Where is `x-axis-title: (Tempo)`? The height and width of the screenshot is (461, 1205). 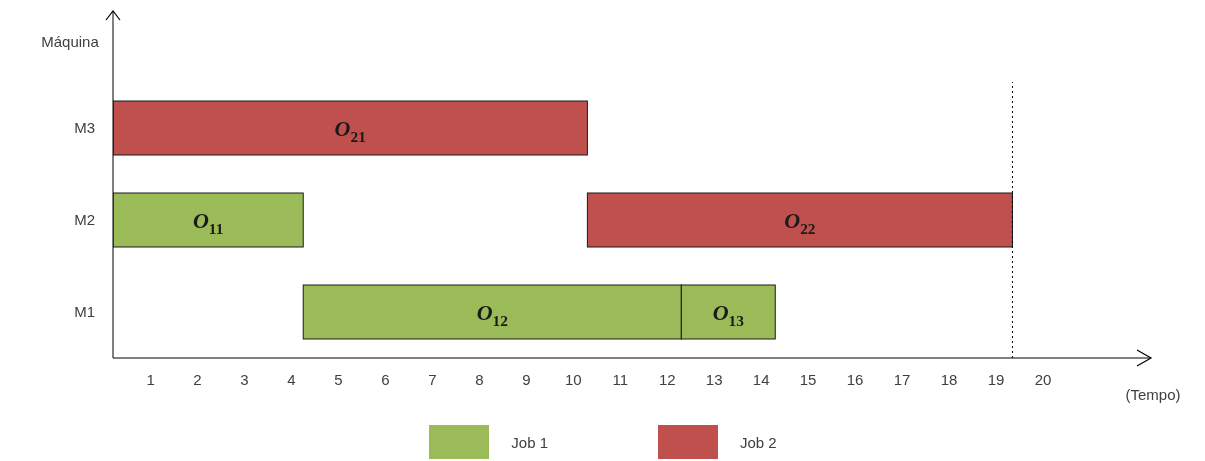 x-axis-title: (Tempo) is located at coordinates (1153, 394).